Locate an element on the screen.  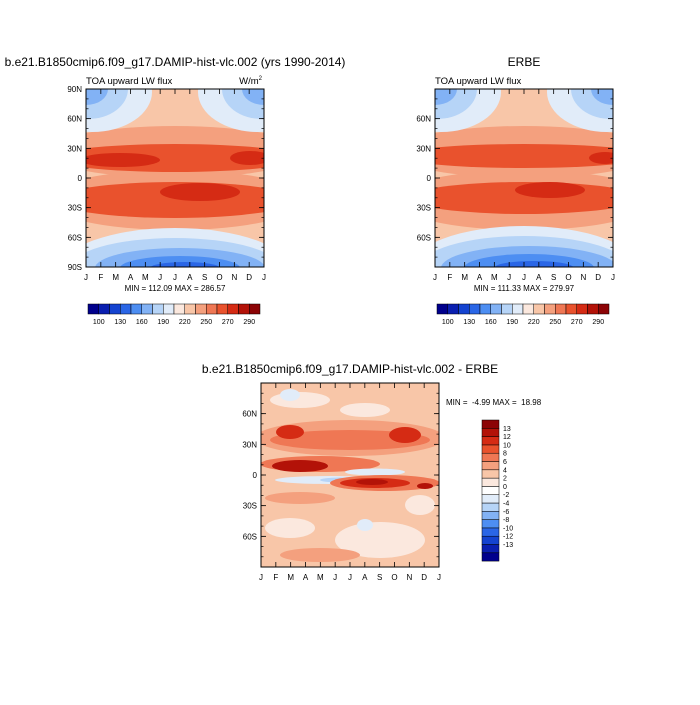
obs-title: ERBE is located at coordinates (524, 62).